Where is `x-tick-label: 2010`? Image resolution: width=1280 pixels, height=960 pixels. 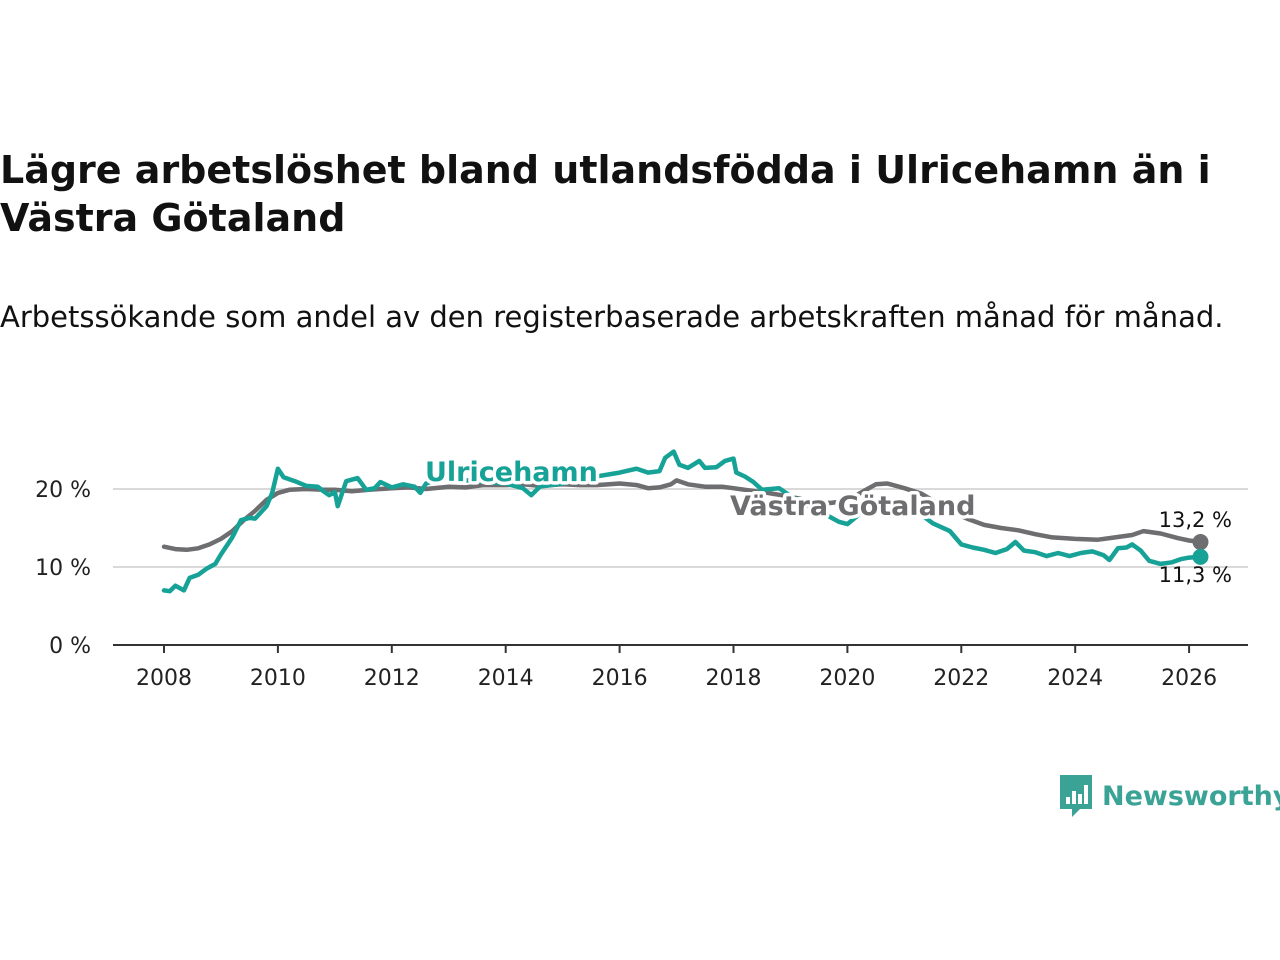 x-tick-label: 2010 is located at coordinates (278, 678).